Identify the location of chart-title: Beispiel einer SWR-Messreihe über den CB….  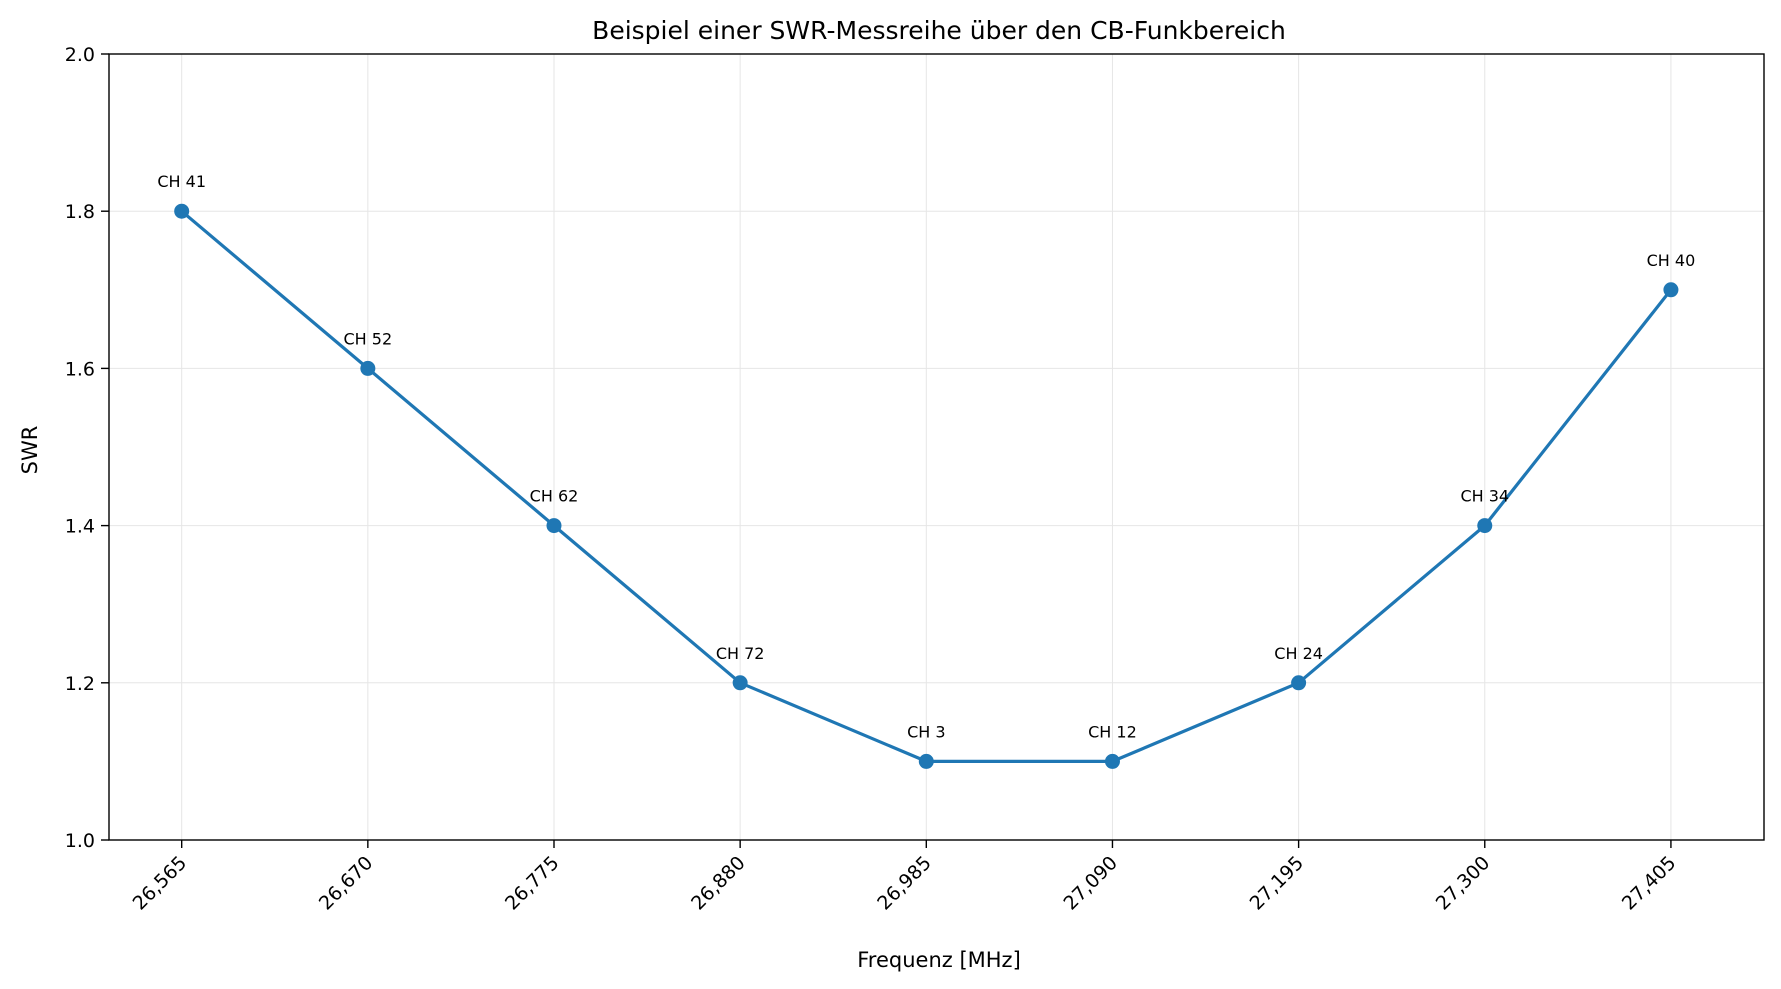
(939, 30).